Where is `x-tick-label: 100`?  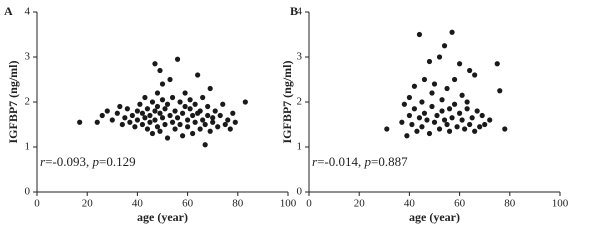
x-tick-label: 100 is located at coordinates (560, 204).